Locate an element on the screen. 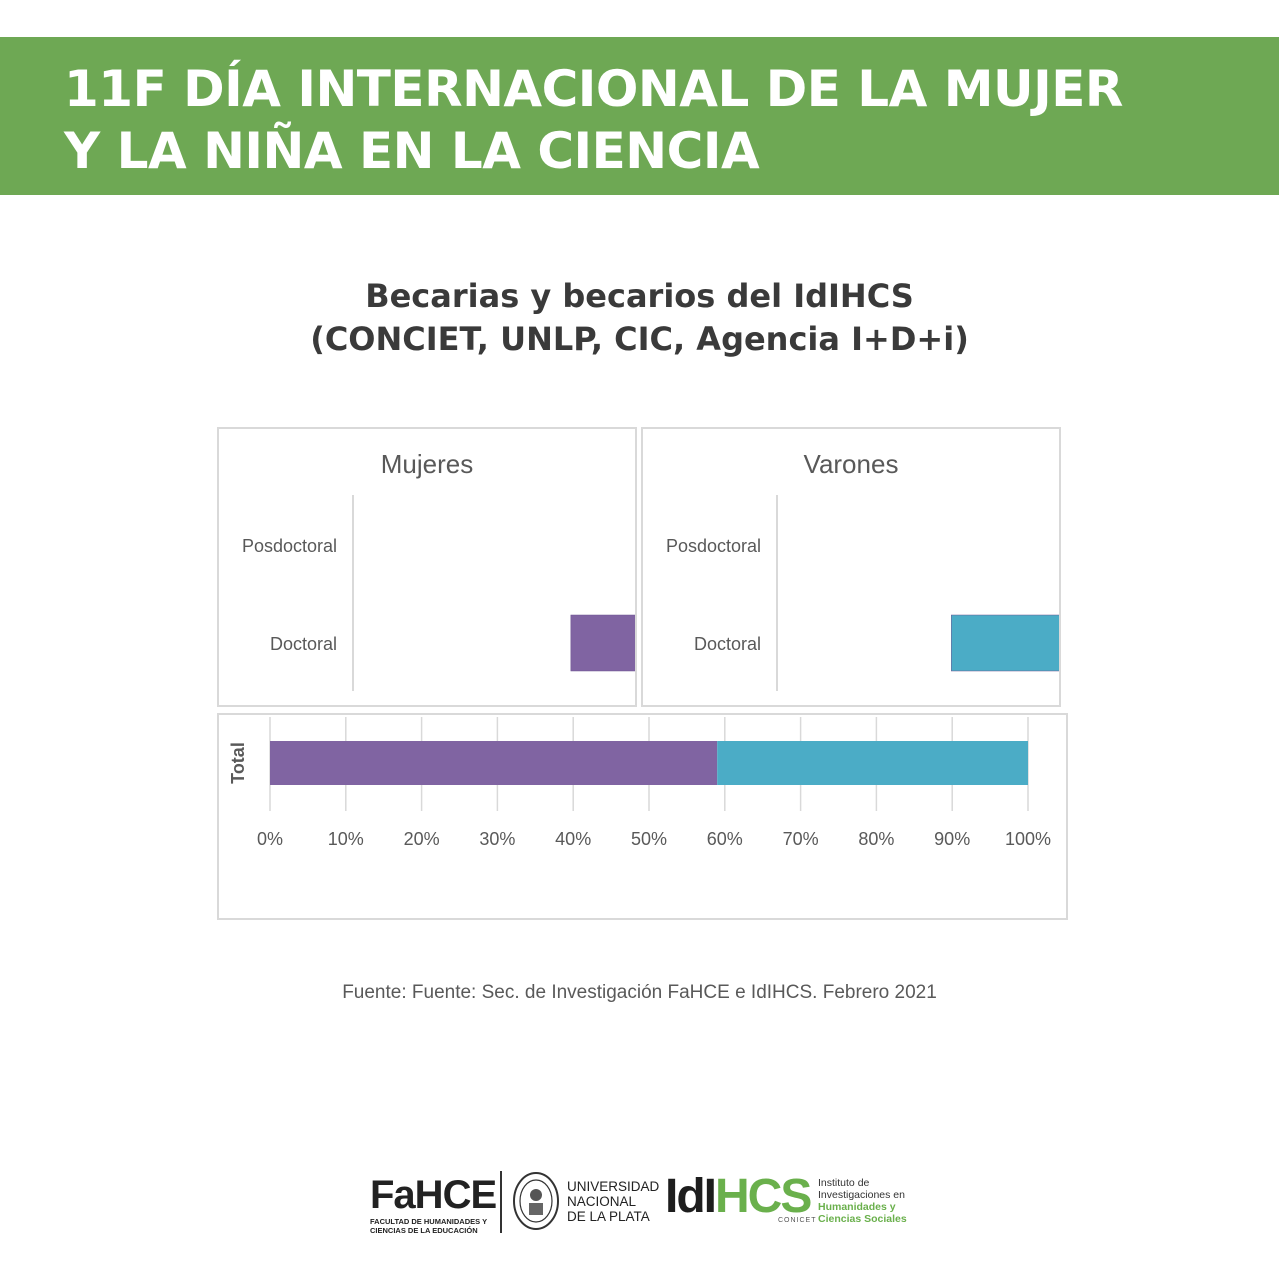 Image resolution: width=1279 pixels, height=1280 pixels. mujeres-category-label: Doctoral is located at coordinates (303, 644).